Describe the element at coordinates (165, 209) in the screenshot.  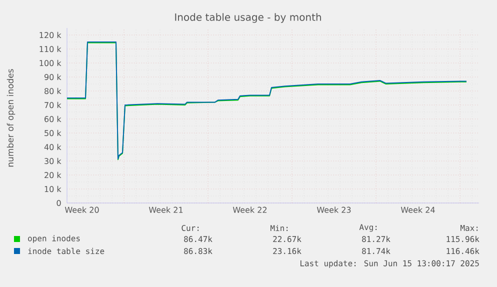
I see `x-tick-label: Week 21` at that location.